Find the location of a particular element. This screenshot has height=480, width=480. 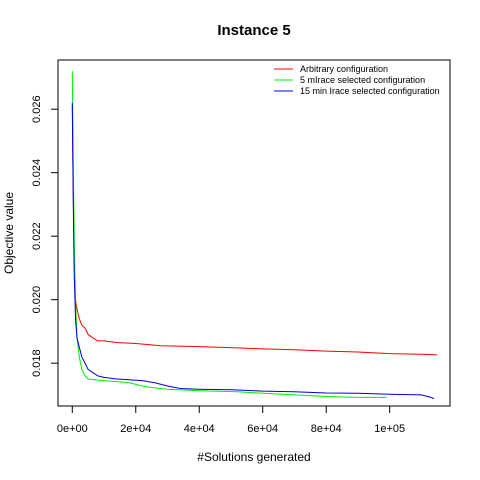

x-tick-label: 4e+04 is located at coordinates (199, 429).